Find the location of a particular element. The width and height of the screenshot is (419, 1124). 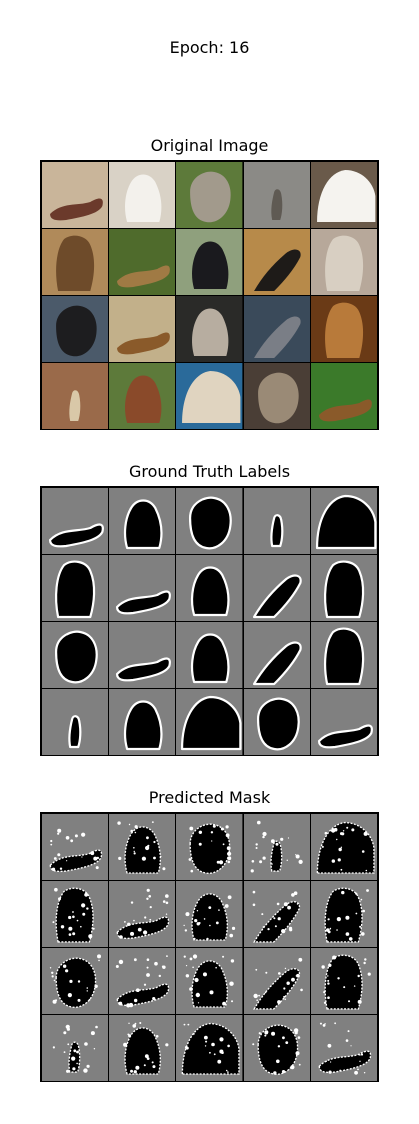

epoch-title: Epoch: 16 is located at coordinates (209, 47).